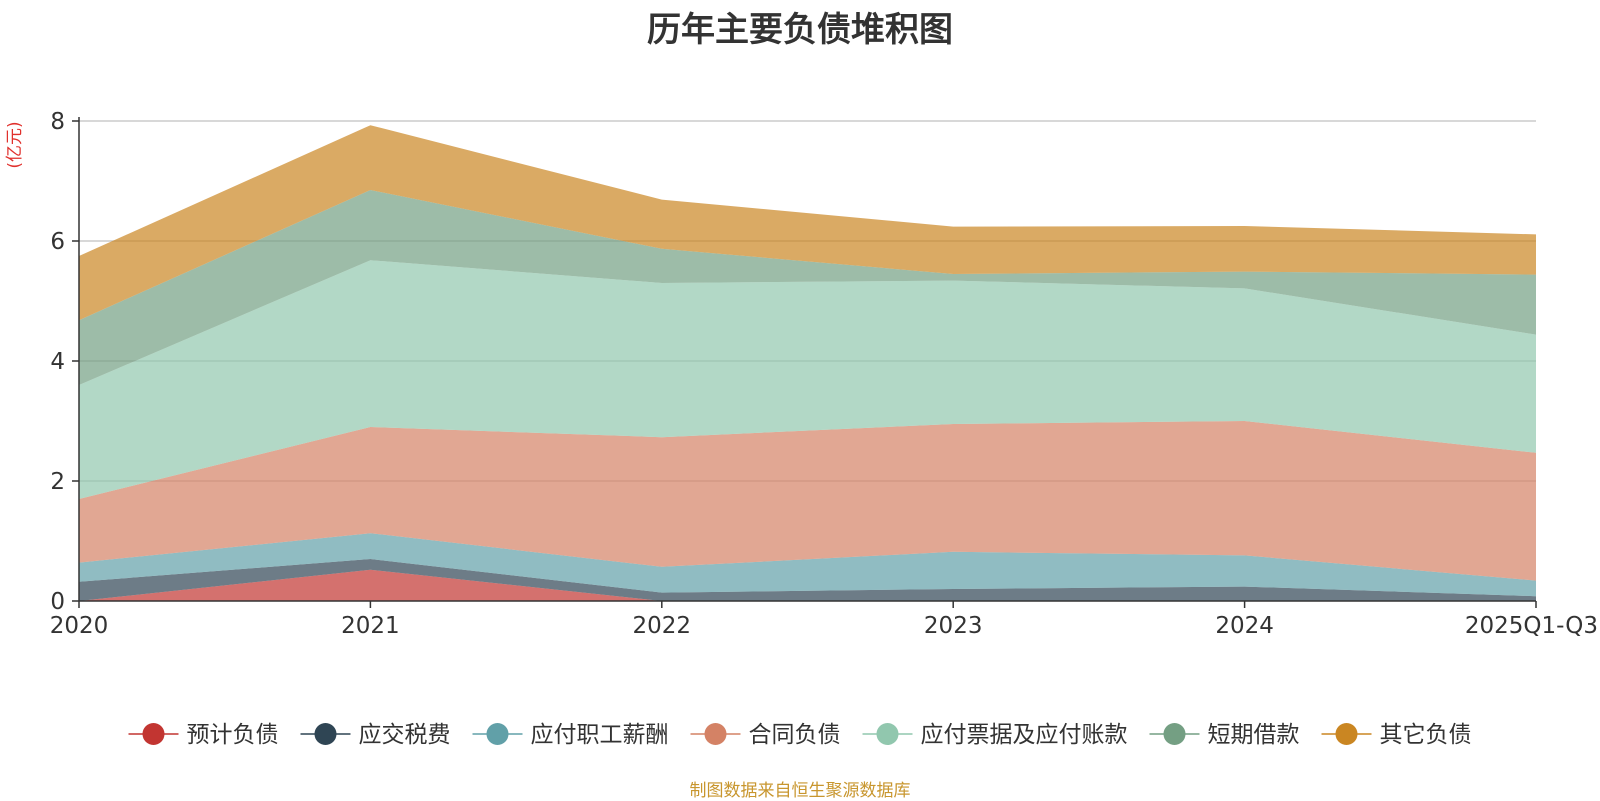 This screenshot has width=1600, height=801. I want to click on x-tick-label: 2021, so click(370, 626).